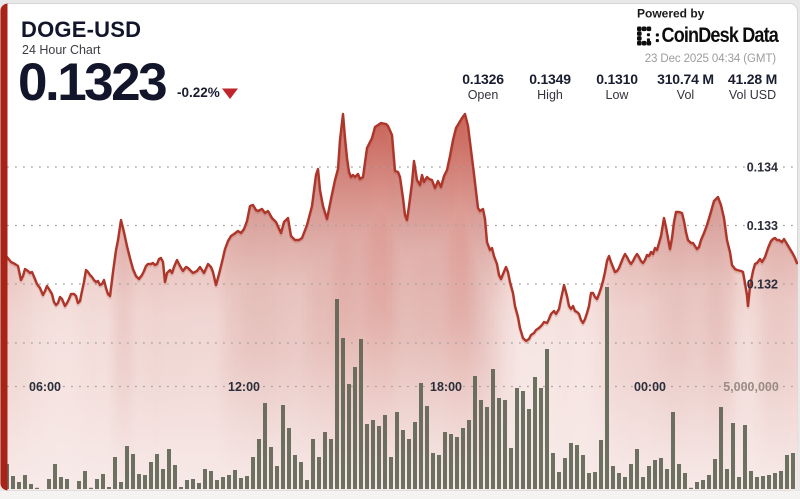  Describe the element at coordinates (685, 79) in the screenshot. I see `svg-text: 310.74 M` at that location.